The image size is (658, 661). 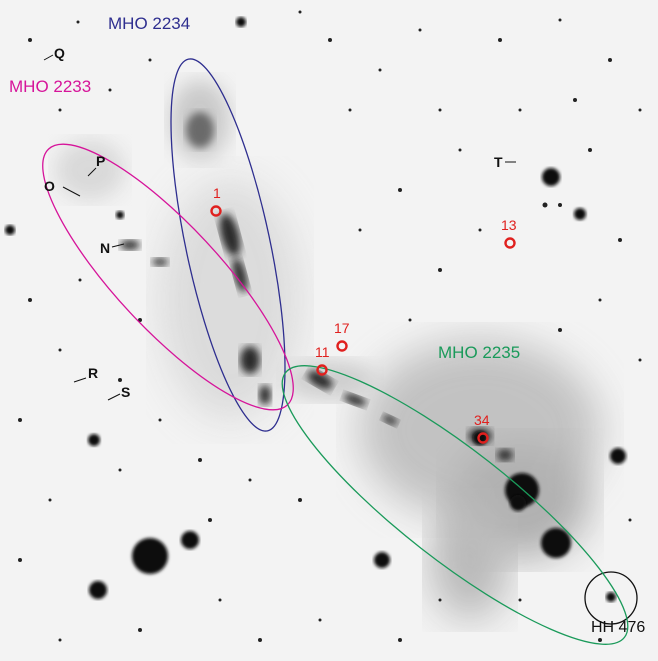 I want to click on knot-1-marker, so click(x=216, y=211).